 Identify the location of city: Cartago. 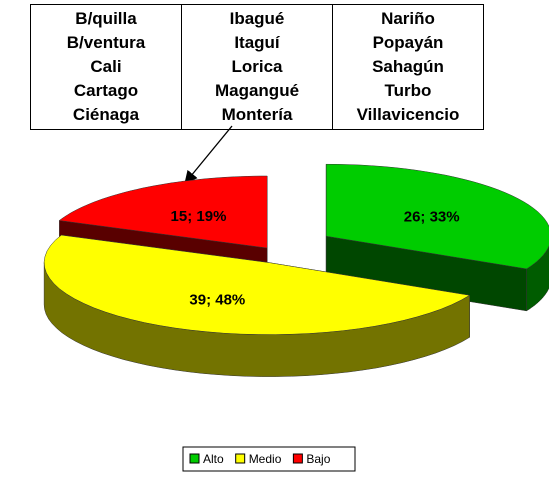
(106, 90).